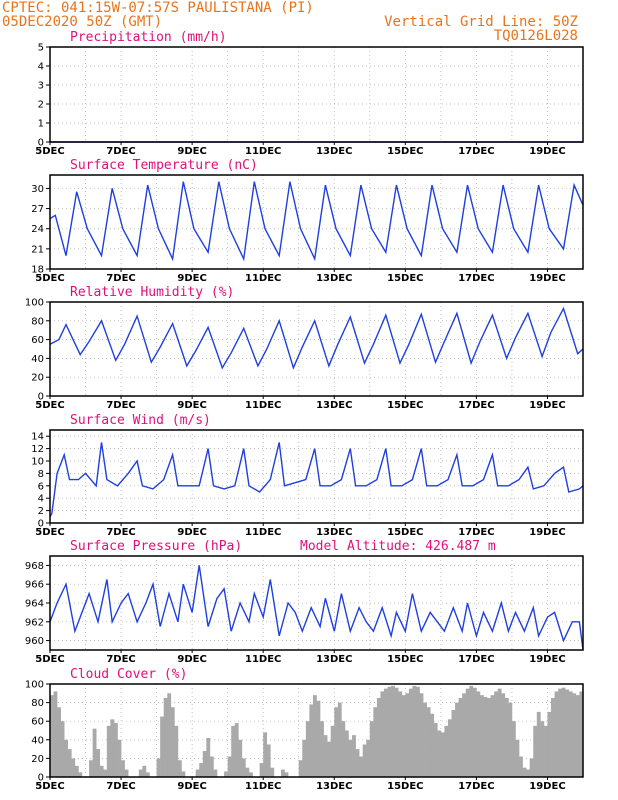 The height and width of the screenshot is (800, 618). What do you see at coordinates (316, 338) in the screenshot?
I see `series-line-humidity` at bounding box center [316, 338].